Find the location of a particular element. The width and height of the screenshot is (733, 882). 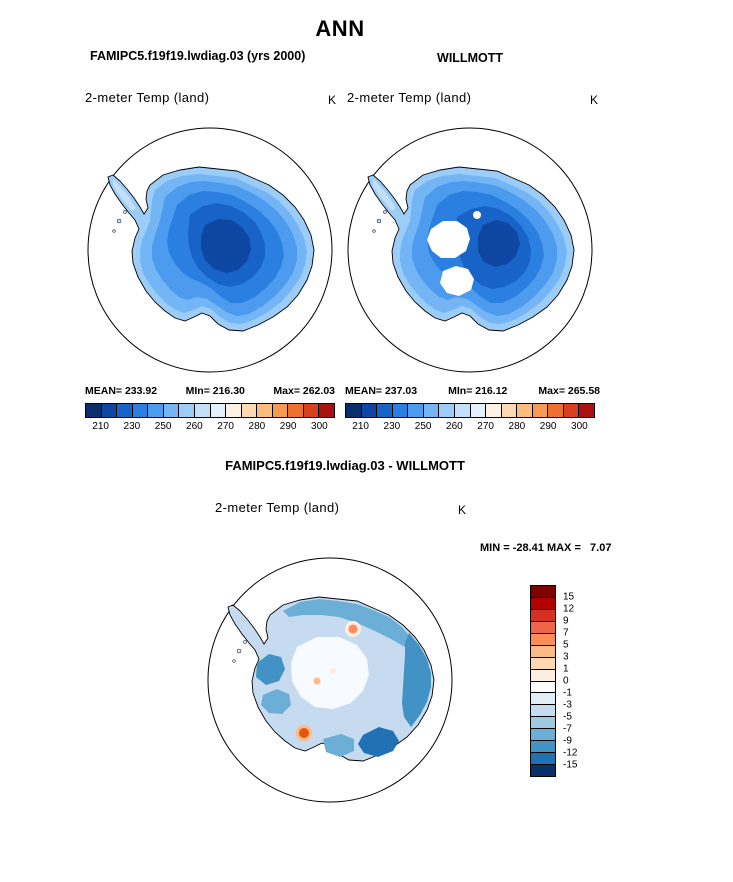

colorbar-tick-label: -12 is located at coordinates (570, 753).